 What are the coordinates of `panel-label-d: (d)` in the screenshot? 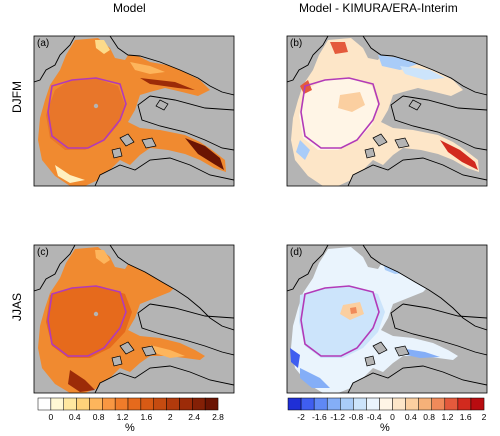 It's located at (296, 252).